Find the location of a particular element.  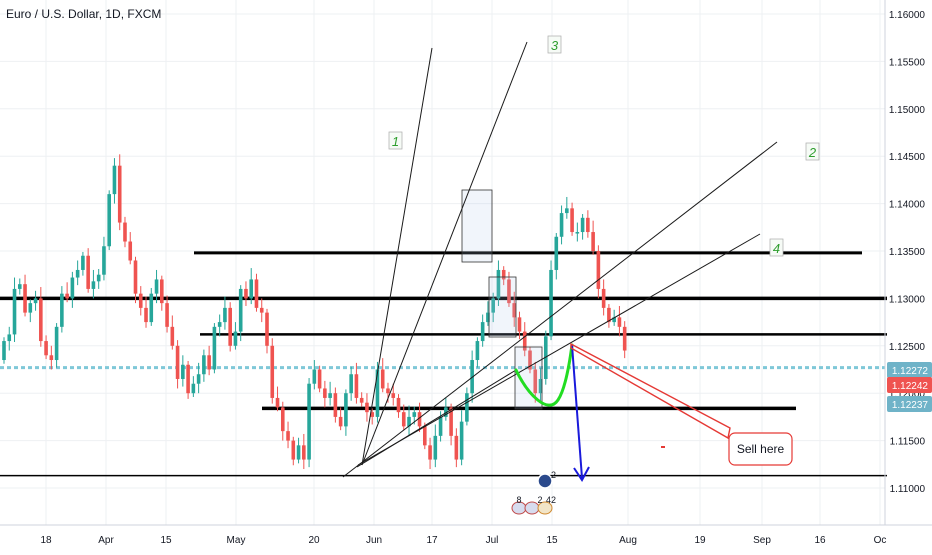

x-tick-label: Apr is located at coordinates (106, 540).